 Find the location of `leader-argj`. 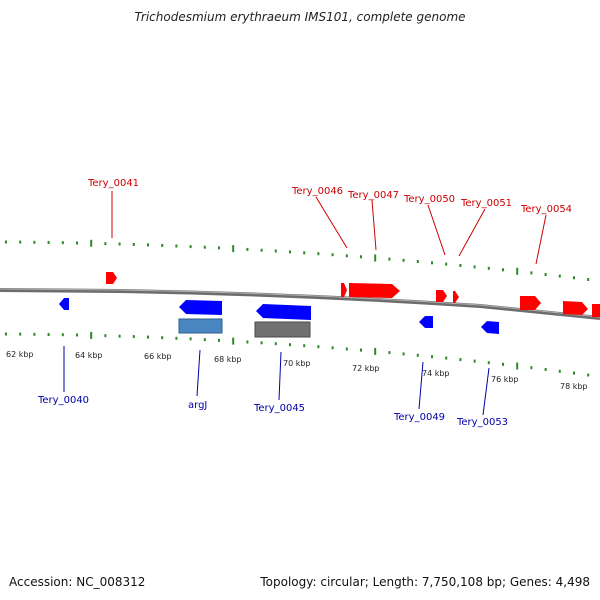

leader-argj is located at coordinates (198, 373).